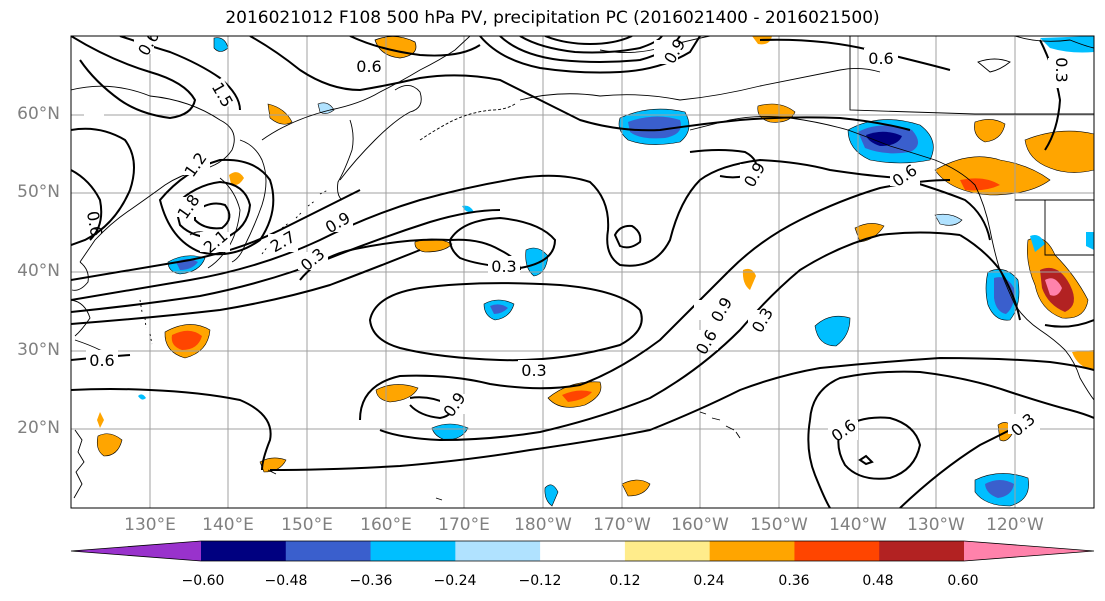 Image resolution: width=1105 pixels, height=601 pixels. I want to click on lon-label: 170°W, so click(622, 525).